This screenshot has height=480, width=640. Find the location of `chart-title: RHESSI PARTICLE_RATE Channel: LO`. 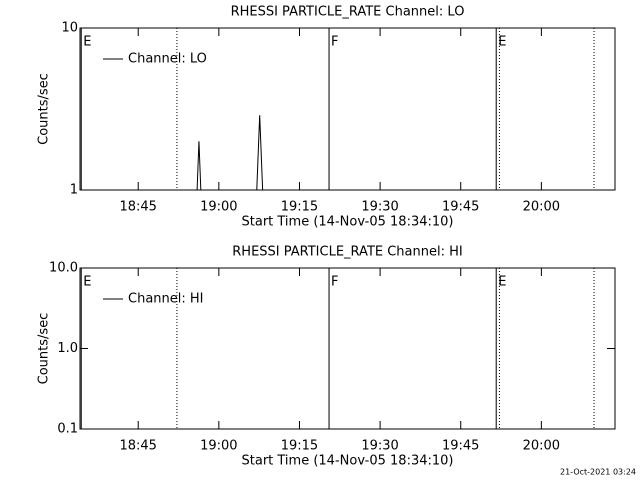

chart-title: RHESSI PARTICLE_RATE Channel: LO is located at coordinates (348, 12).